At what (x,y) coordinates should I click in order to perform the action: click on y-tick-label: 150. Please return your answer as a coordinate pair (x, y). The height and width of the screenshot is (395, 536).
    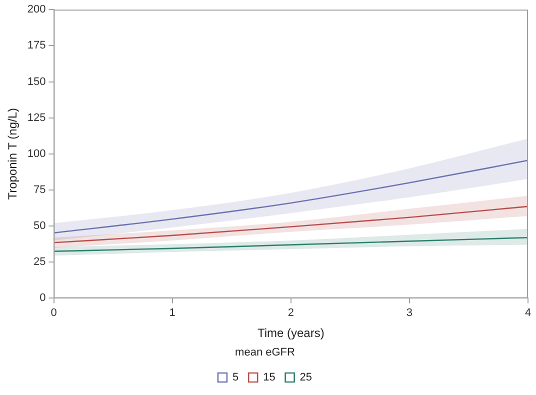
    Looking at the image, I should click on (36, 82).